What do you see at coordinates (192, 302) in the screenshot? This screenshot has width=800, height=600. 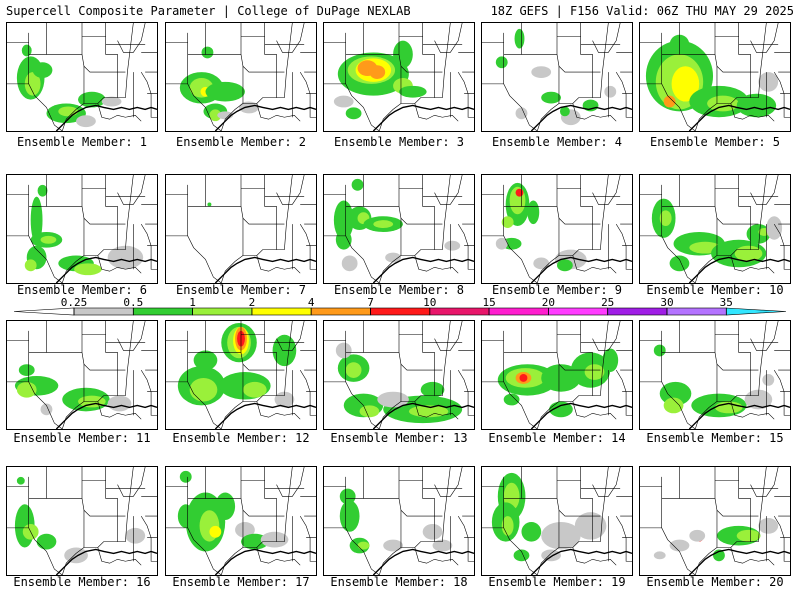 I see `colorbar-tick-label: 1` at bounding box center [192, 302].